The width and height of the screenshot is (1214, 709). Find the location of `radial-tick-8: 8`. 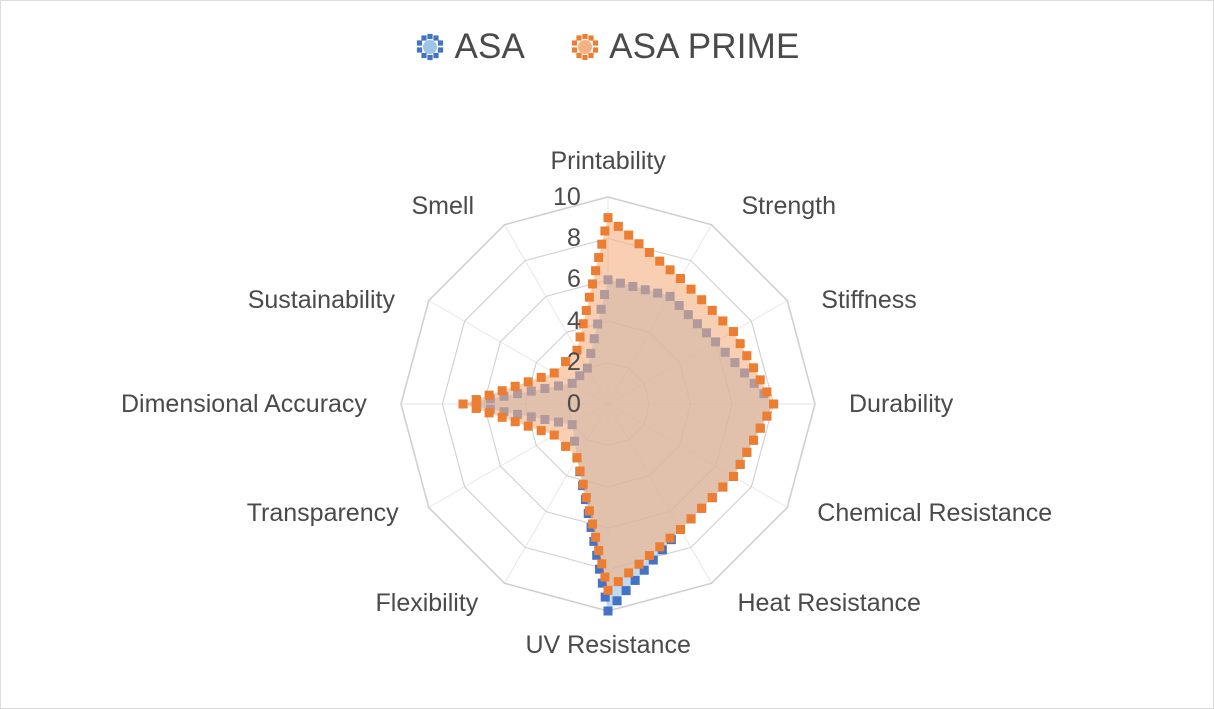

radial-tick-8: 8 is located at coordinates (574, 237).